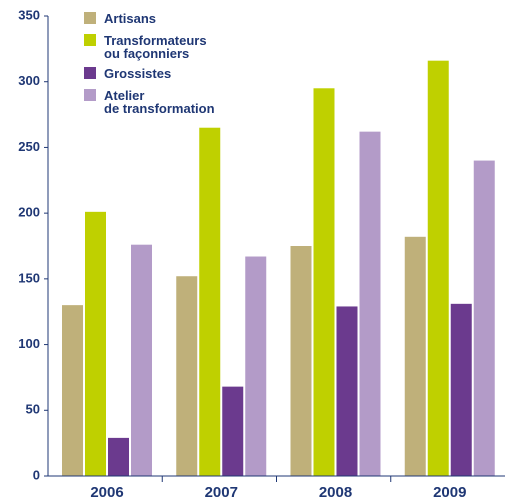 This screenshot has height=500, width=505. I want to click on x-tick-label: 2009, so click(449, 492).